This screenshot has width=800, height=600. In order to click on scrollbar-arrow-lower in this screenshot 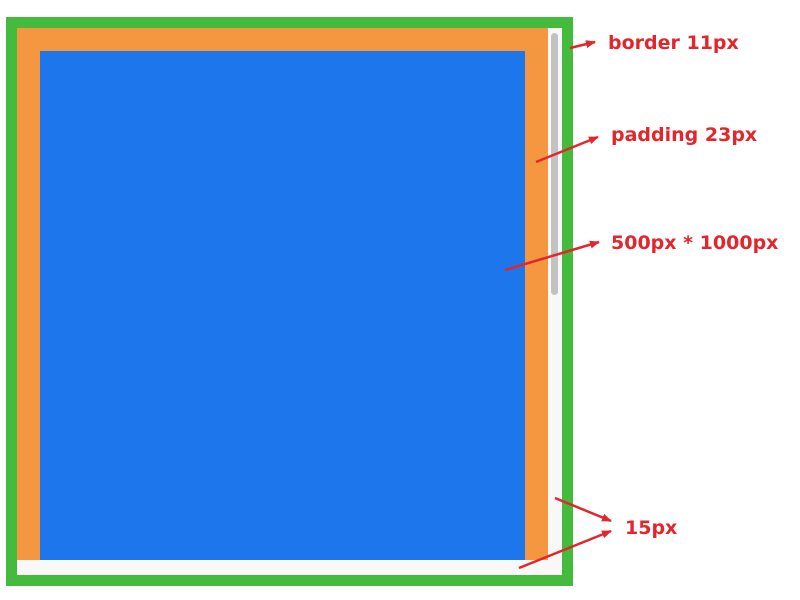, I will do `click(565, 549)`.